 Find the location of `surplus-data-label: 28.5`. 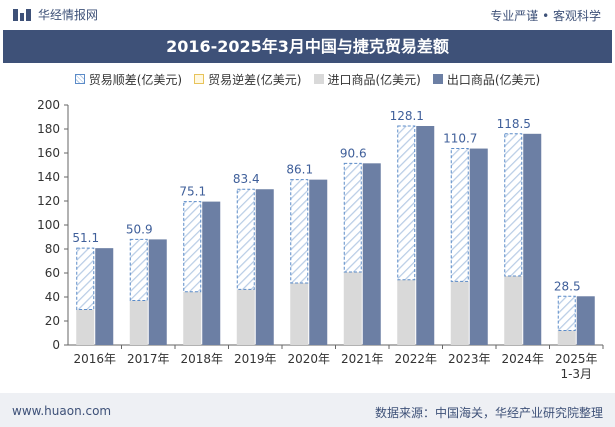

surplus-data-label: 28.5 is located at coordinates (567, 286).